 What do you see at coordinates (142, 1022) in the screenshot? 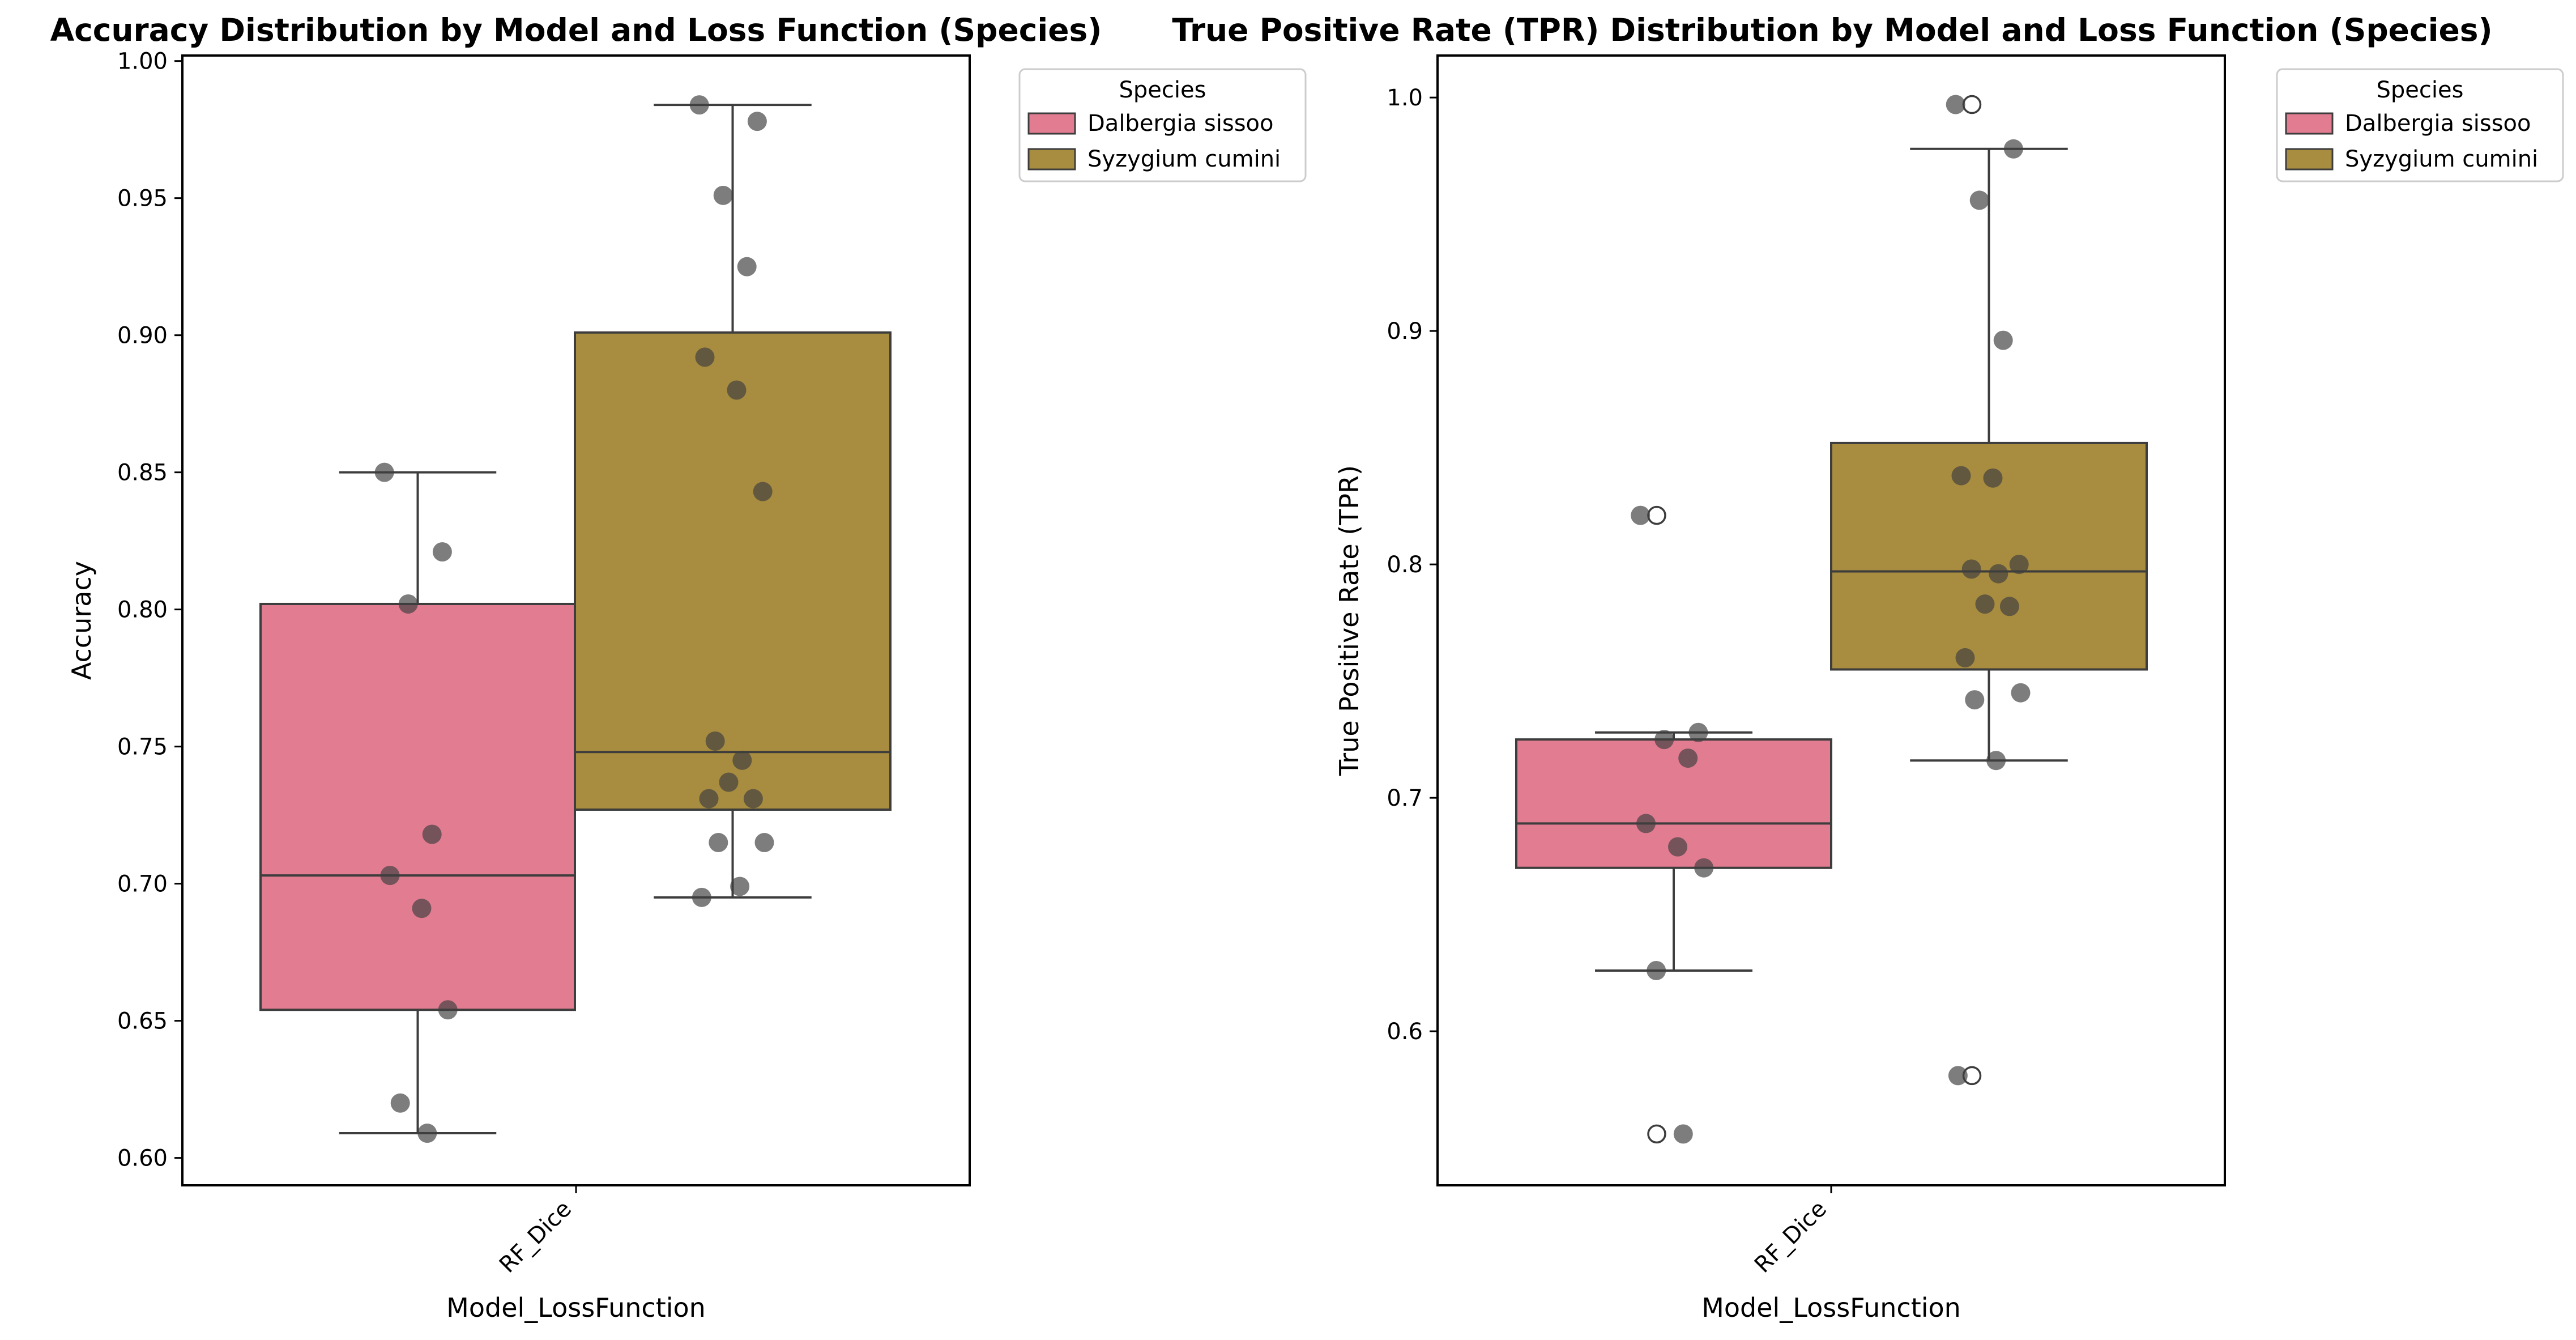
I see `y-tick-label: 0.65` at bounding box center [142, 1022].